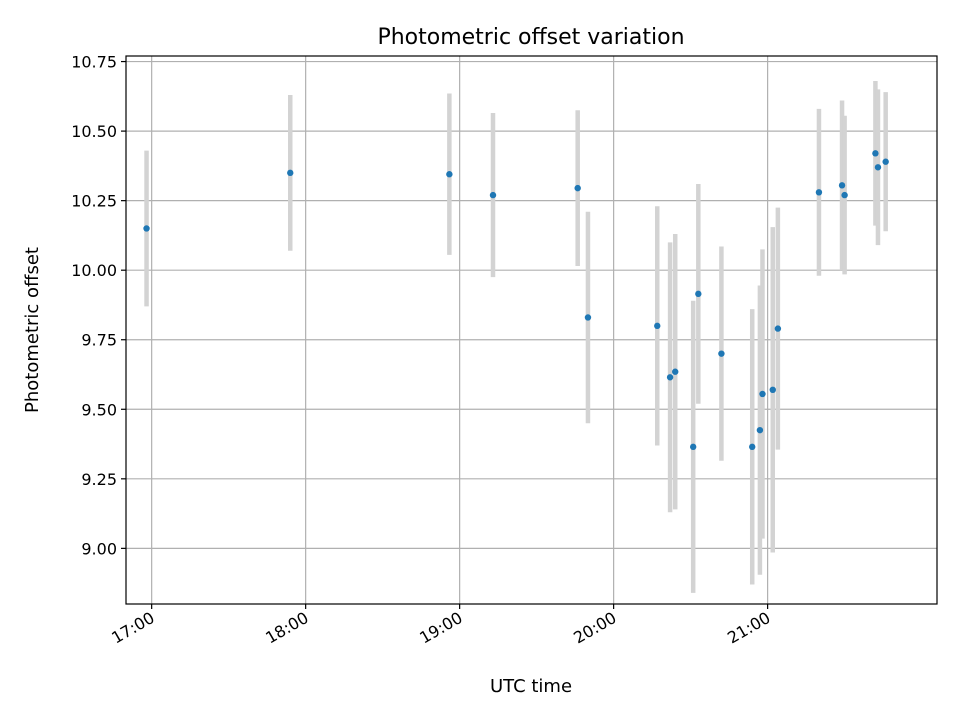  I want to click on y-tick-label: 10.25, so click(94, 201).